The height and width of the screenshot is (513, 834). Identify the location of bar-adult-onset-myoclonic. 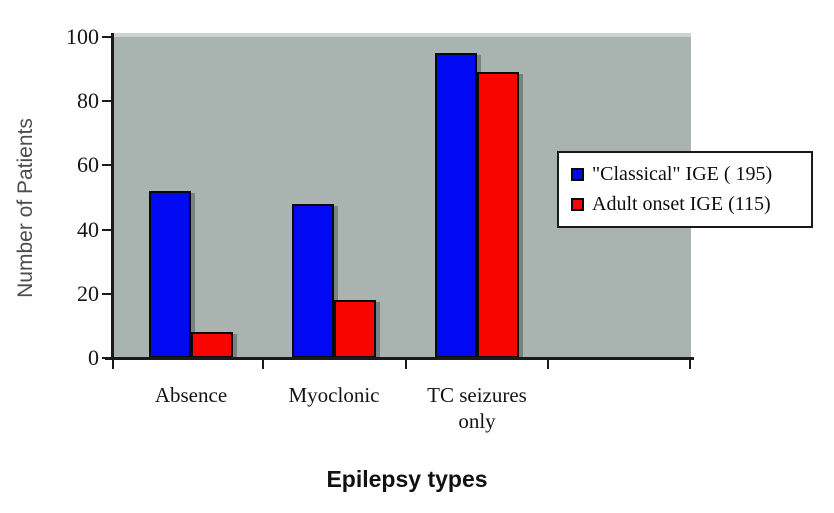
(355, 329).